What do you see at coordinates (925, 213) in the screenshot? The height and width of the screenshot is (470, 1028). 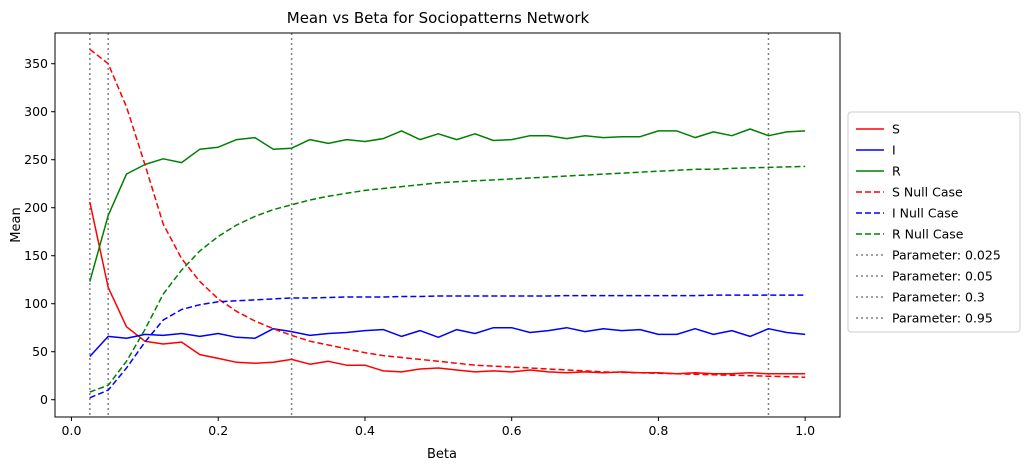 I see `legend-label: I Null Case` at bounding box center [925, 213].